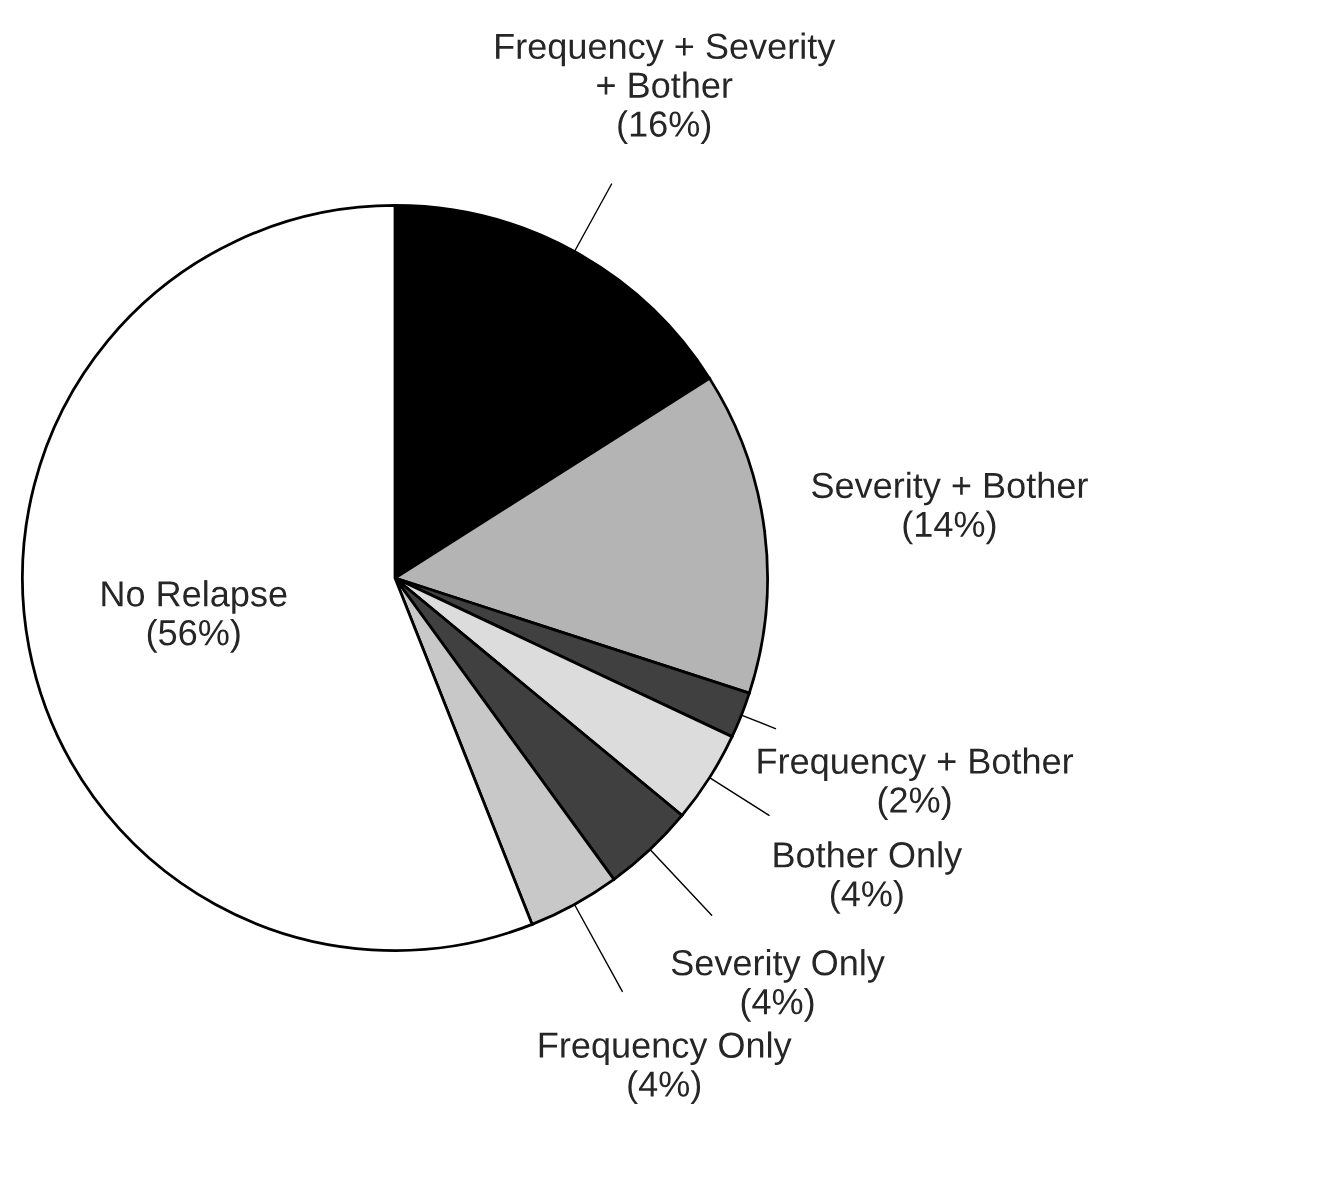 This screenshot has height=1200, width=1333. What do you see at coordinates (950, 488) in the screenshot?
I see `slice-label: Severity + Bother` at bounding box center [950, 488].